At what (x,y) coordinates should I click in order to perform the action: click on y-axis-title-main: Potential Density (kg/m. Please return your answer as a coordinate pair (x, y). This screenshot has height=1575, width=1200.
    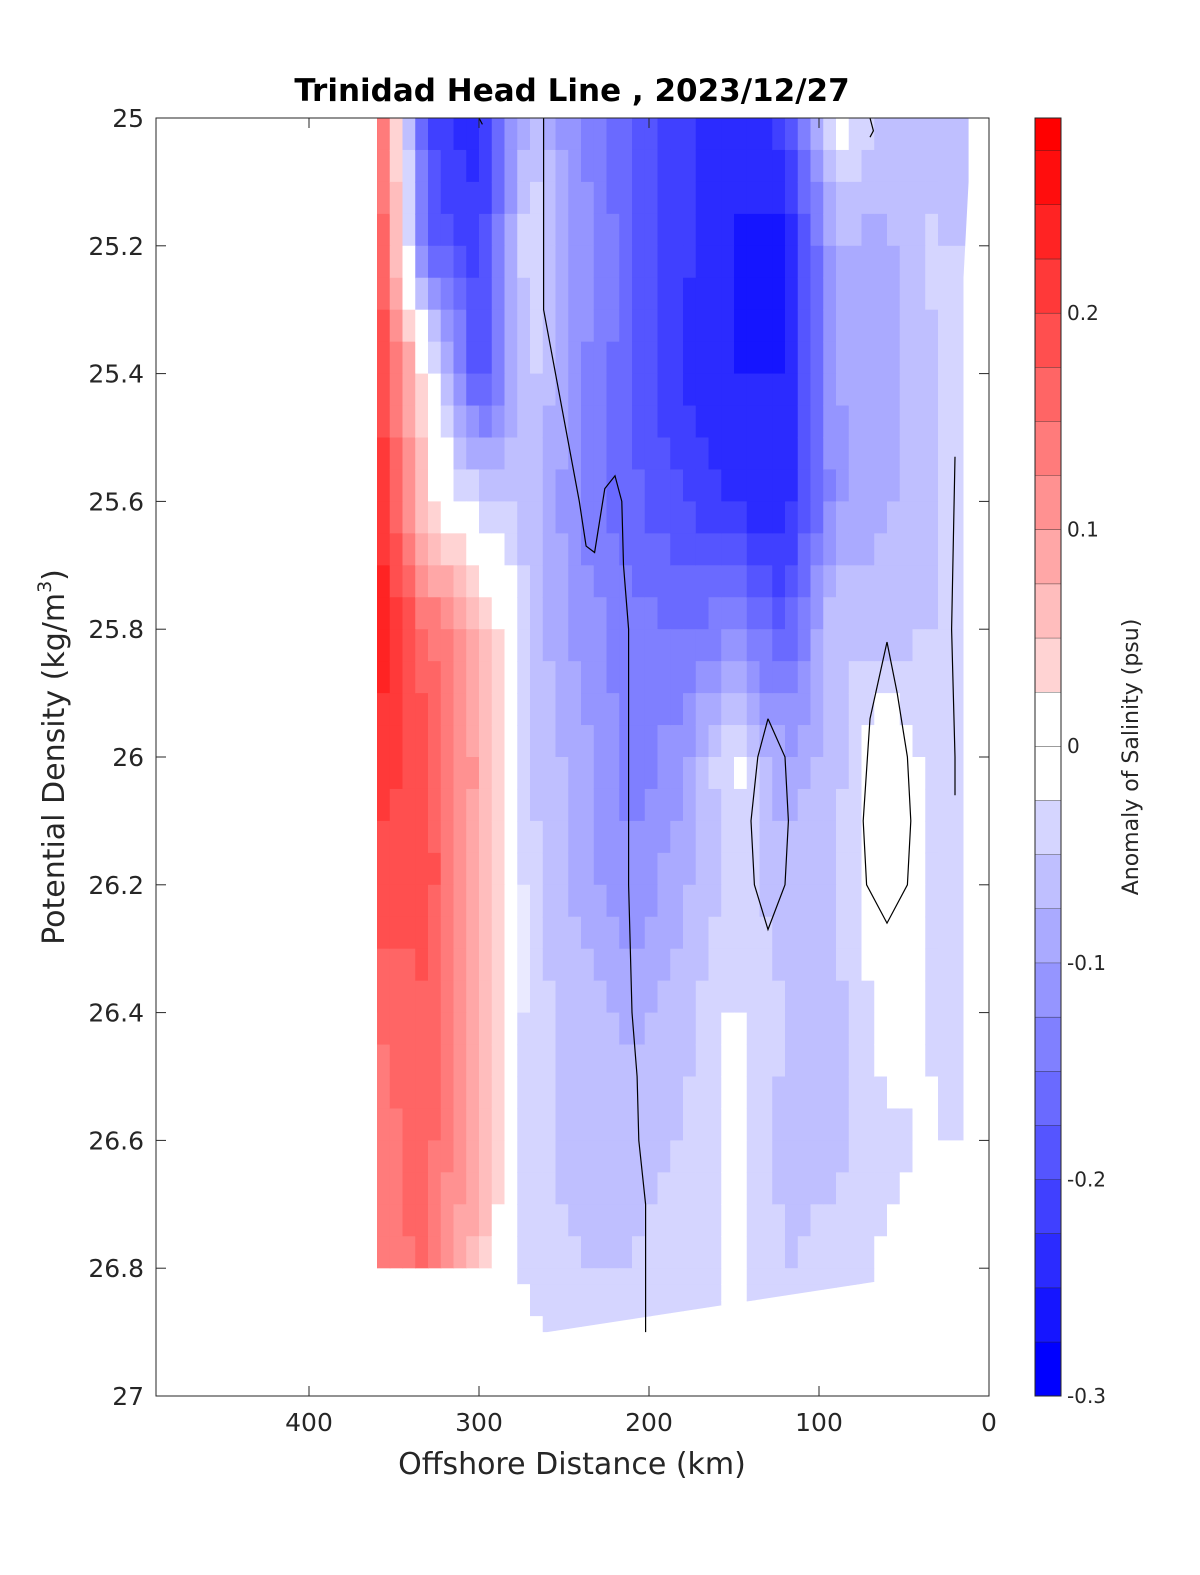
    Looking at the image, I should click on (54, 769).